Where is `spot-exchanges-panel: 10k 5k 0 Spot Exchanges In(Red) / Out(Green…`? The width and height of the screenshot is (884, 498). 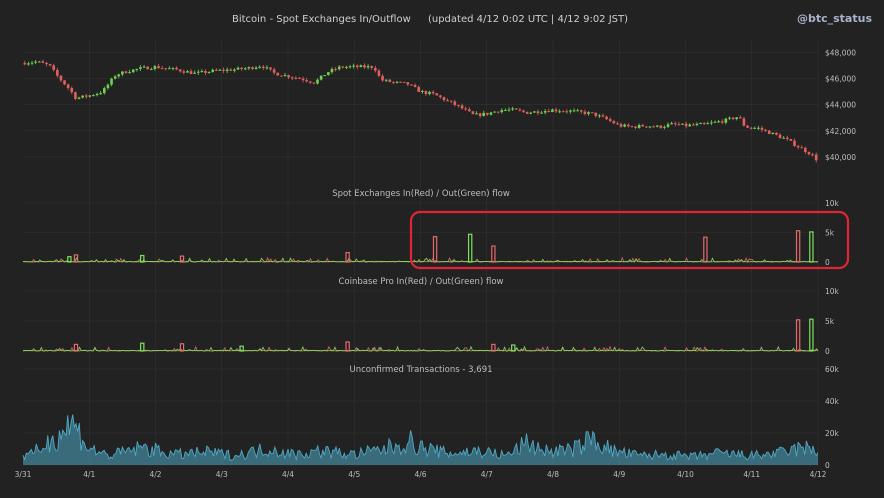
spot-exchanges-panel: 10k 5k 0 Spot Exchanges In(Red) / Out(Green… is located at coordinates (431, 228).